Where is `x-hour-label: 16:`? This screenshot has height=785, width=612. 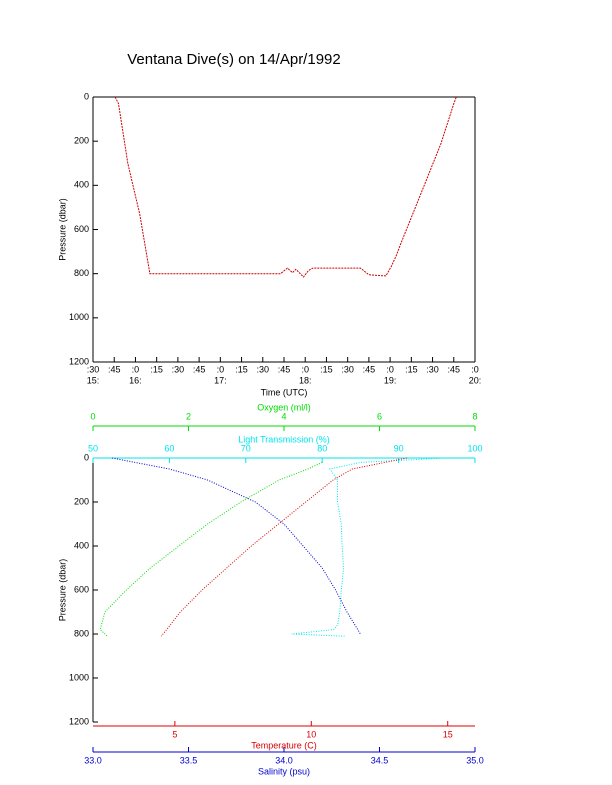 x-hour-label: 16: is located at coordinates (135, 380).